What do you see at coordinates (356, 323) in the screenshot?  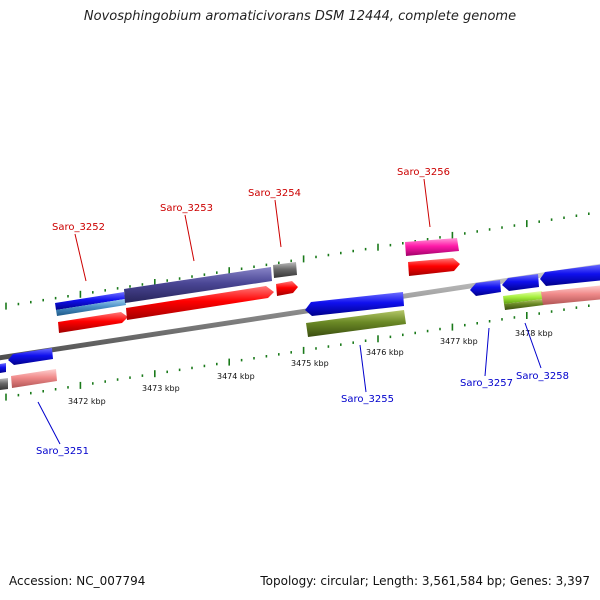 I see `gene-saro-3255-rna` at bounding box center [356, 323].